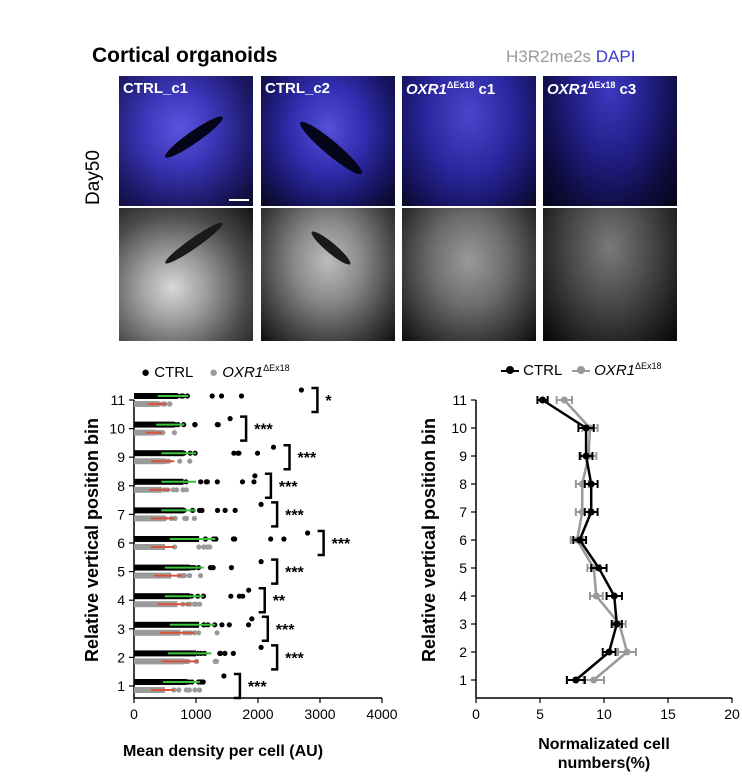 This screenshot has width=742, height=781. Describe the element at coordinates (429, 540) in the screenshot. I see `right-y-axis-label: Relative vertical position bin` at that location.